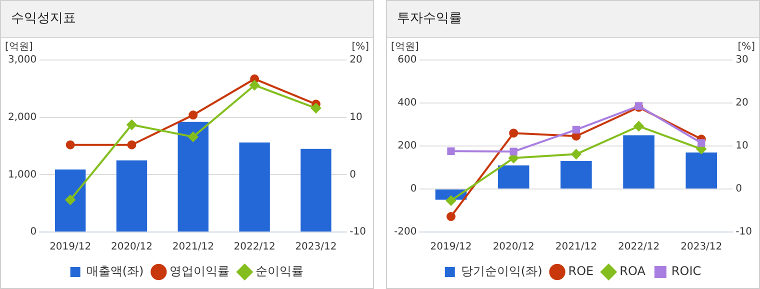 This screenshot has width=760, height=289. Describe the element at coordinates (633, 271) in the screenshot. I see `legend-label: ROA` at that location.